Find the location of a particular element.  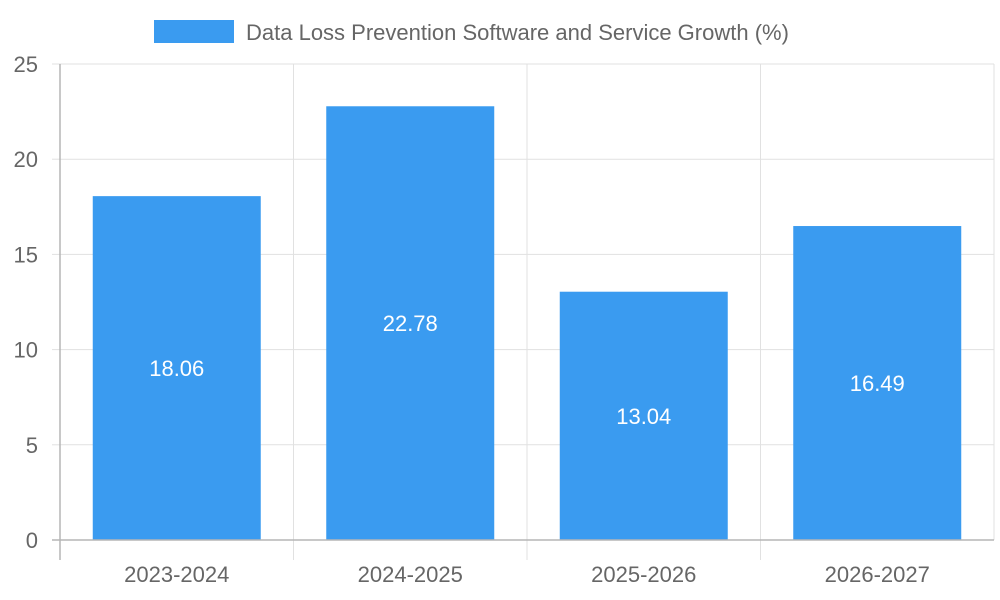

y-tick-label: 15 is located at coordinates (26, 254).